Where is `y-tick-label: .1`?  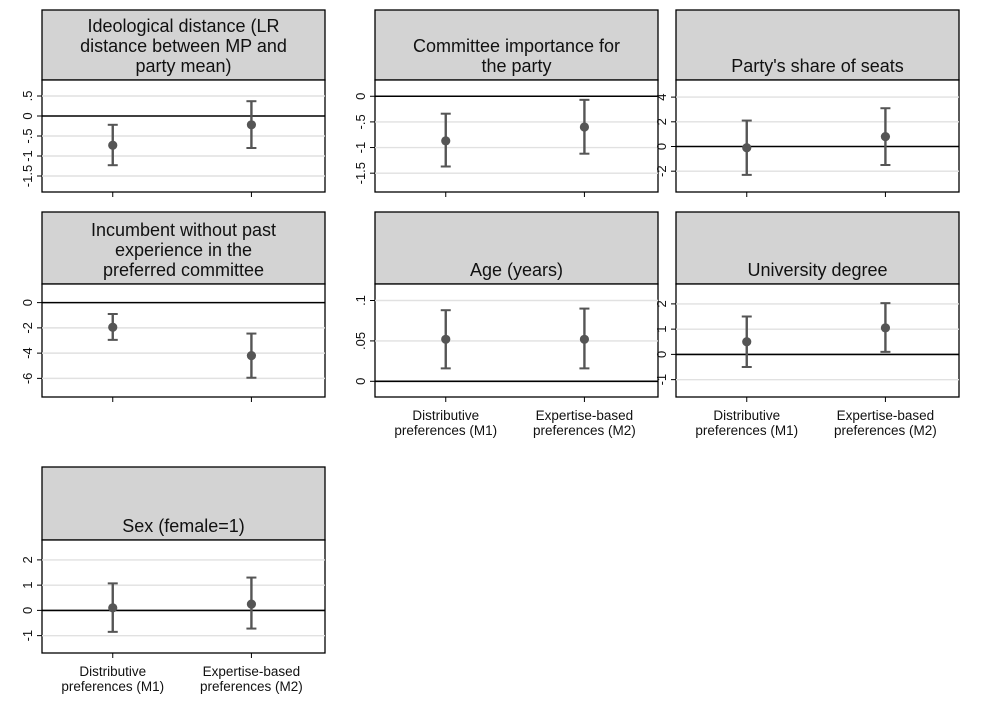
y-tick-label: .1 is located at coordinates (360, 300).